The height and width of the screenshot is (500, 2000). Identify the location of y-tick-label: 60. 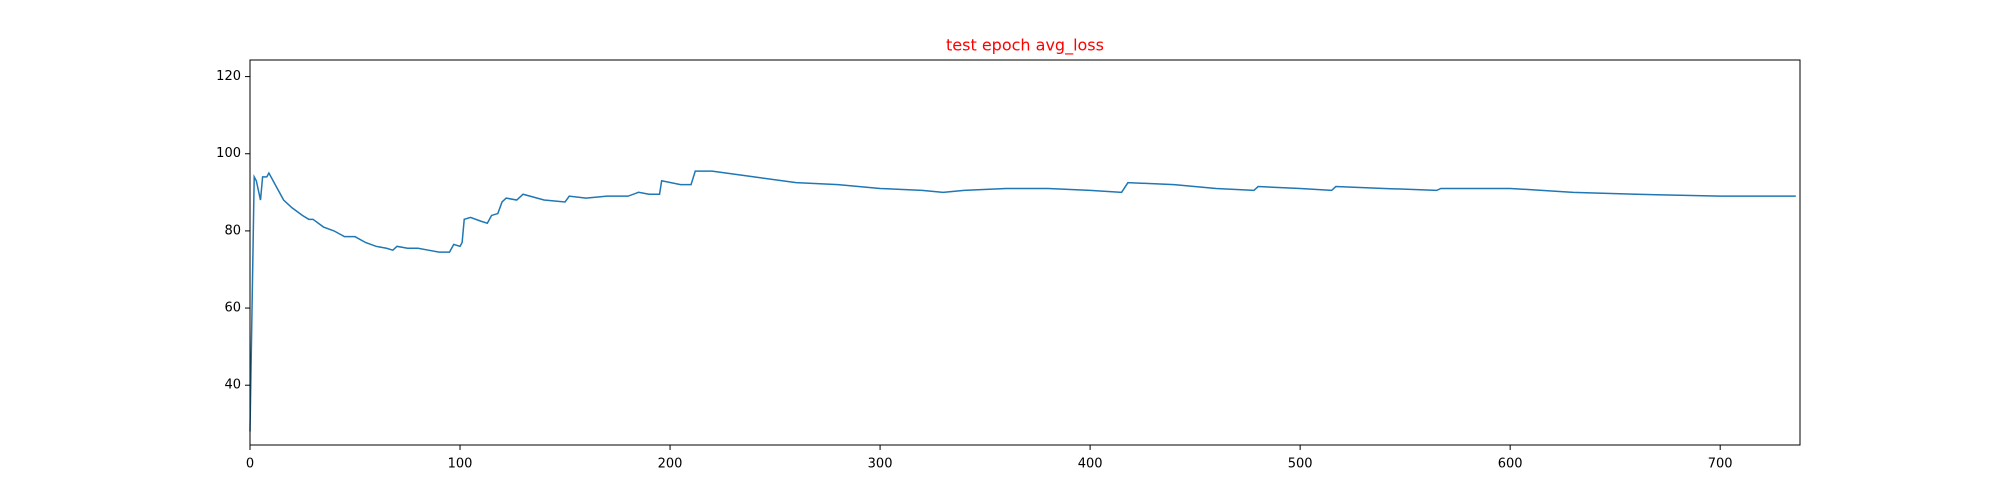
(232, 308).